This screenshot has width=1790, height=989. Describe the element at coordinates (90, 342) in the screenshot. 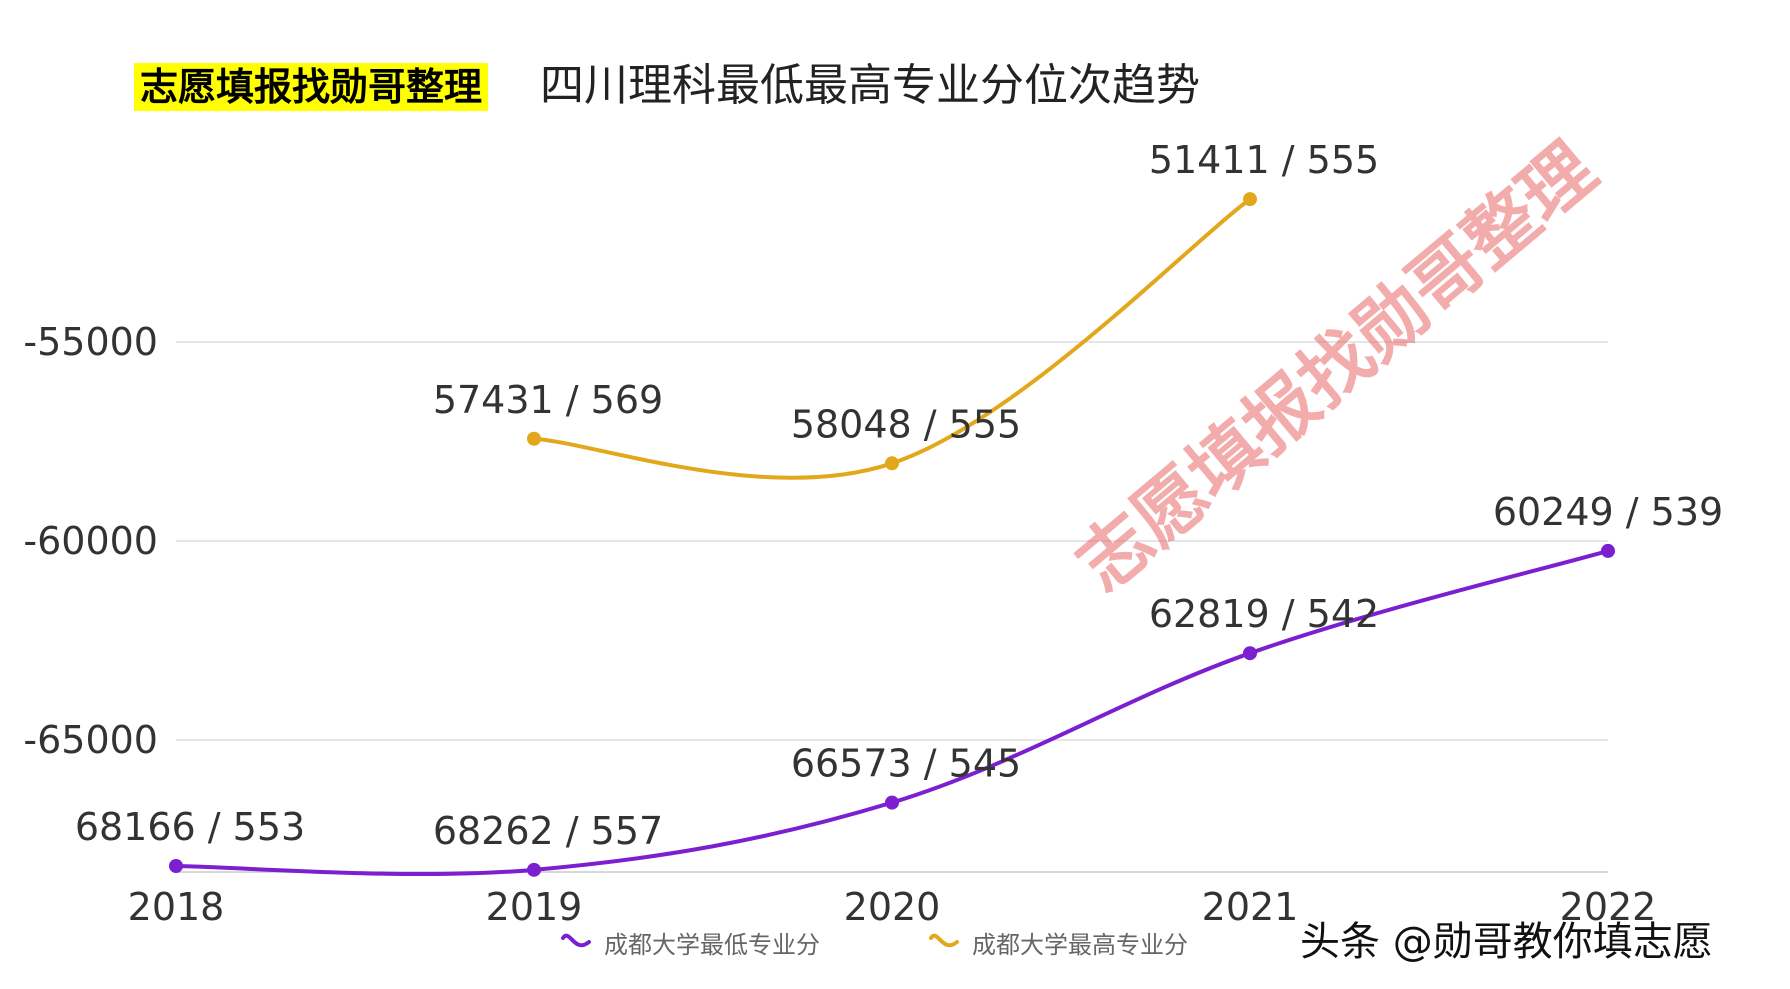

I see `y-tick-label: -55000` at that location.